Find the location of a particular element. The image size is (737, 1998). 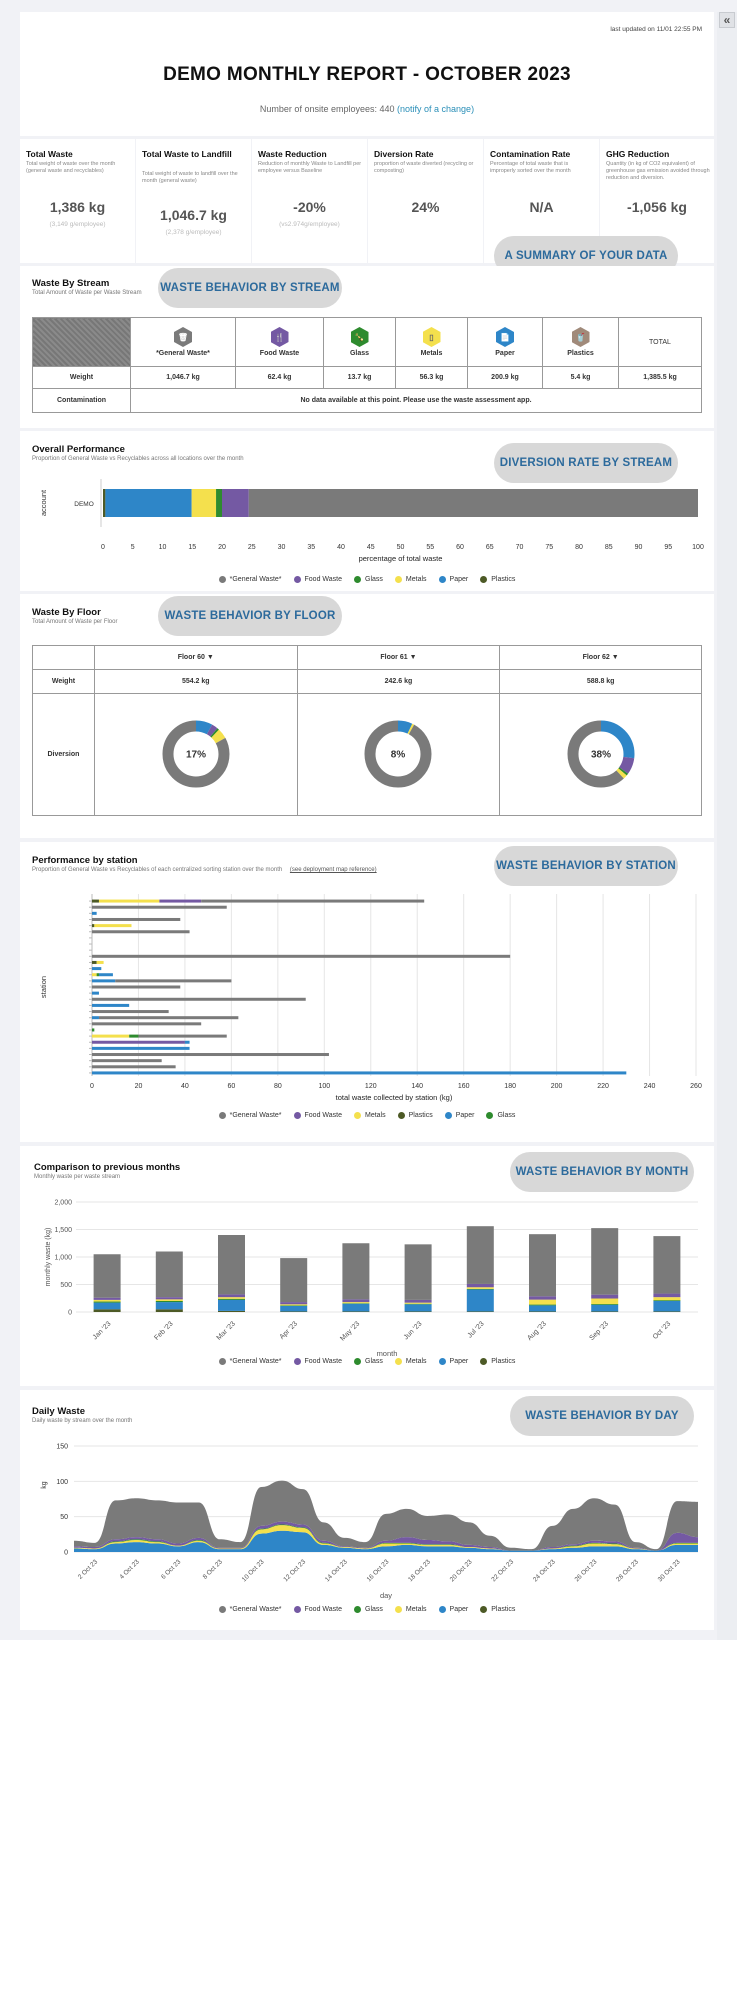

day-pill: WASTE BEHAVIOR BY DAY is located at coordinates (602, 1416).